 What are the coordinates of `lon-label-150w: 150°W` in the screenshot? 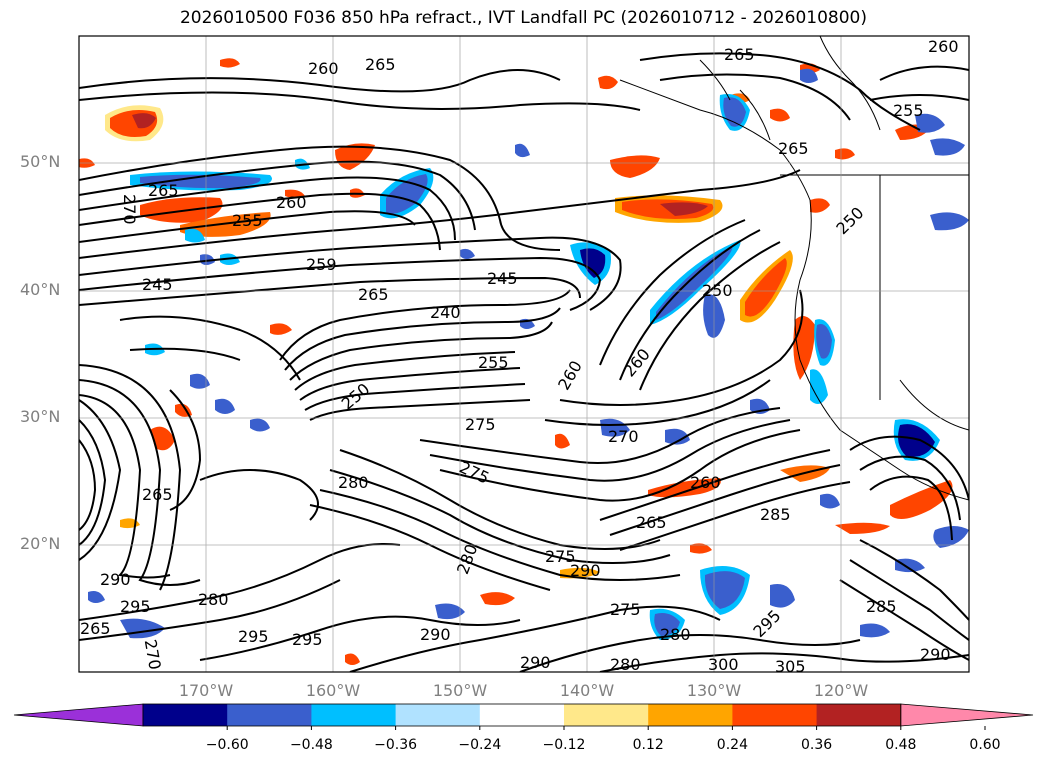 It's located at (460, 690).